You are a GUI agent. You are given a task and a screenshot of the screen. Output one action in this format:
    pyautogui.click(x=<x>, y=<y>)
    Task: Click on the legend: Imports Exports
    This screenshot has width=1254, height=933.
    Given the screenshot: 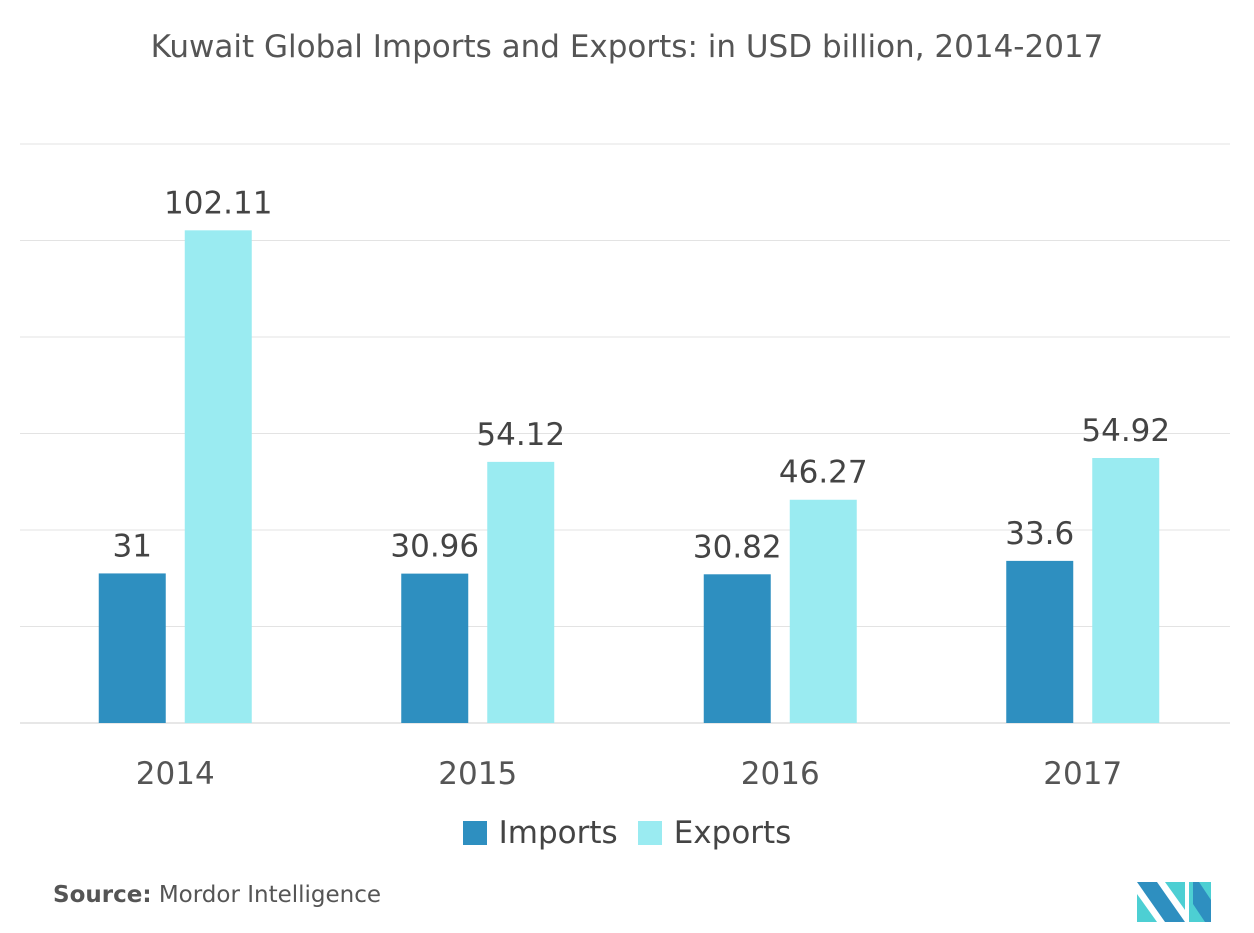 What is the action you would take?
    pyautogui.click(x=627, y=833)
    